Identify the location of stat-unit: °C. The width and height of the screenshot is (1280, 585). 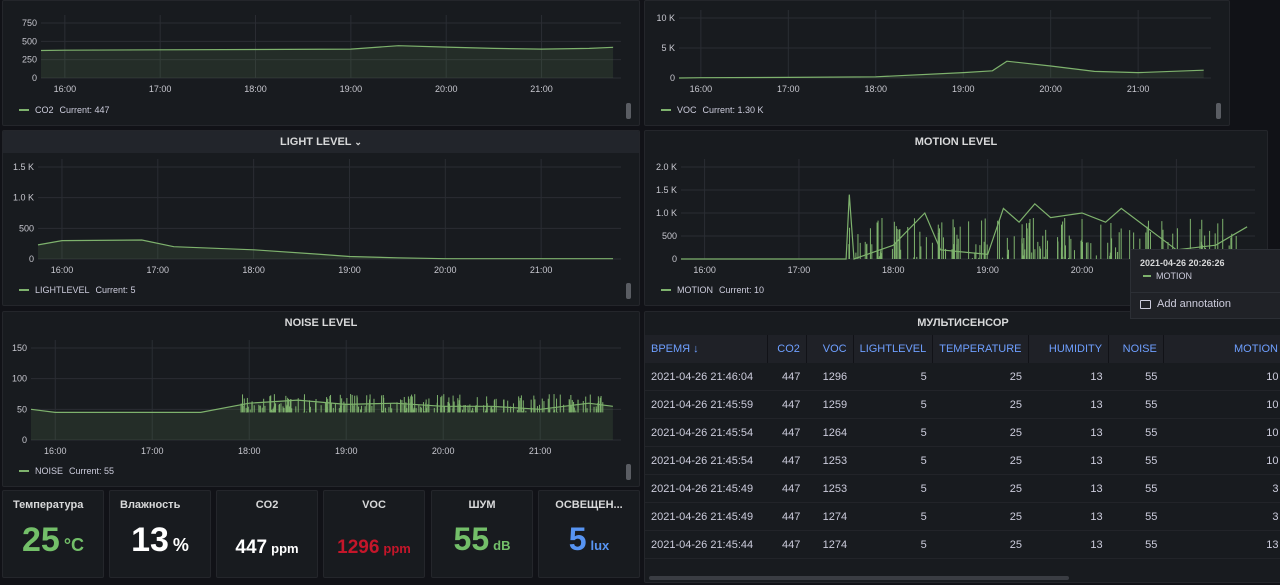
(74, 545).